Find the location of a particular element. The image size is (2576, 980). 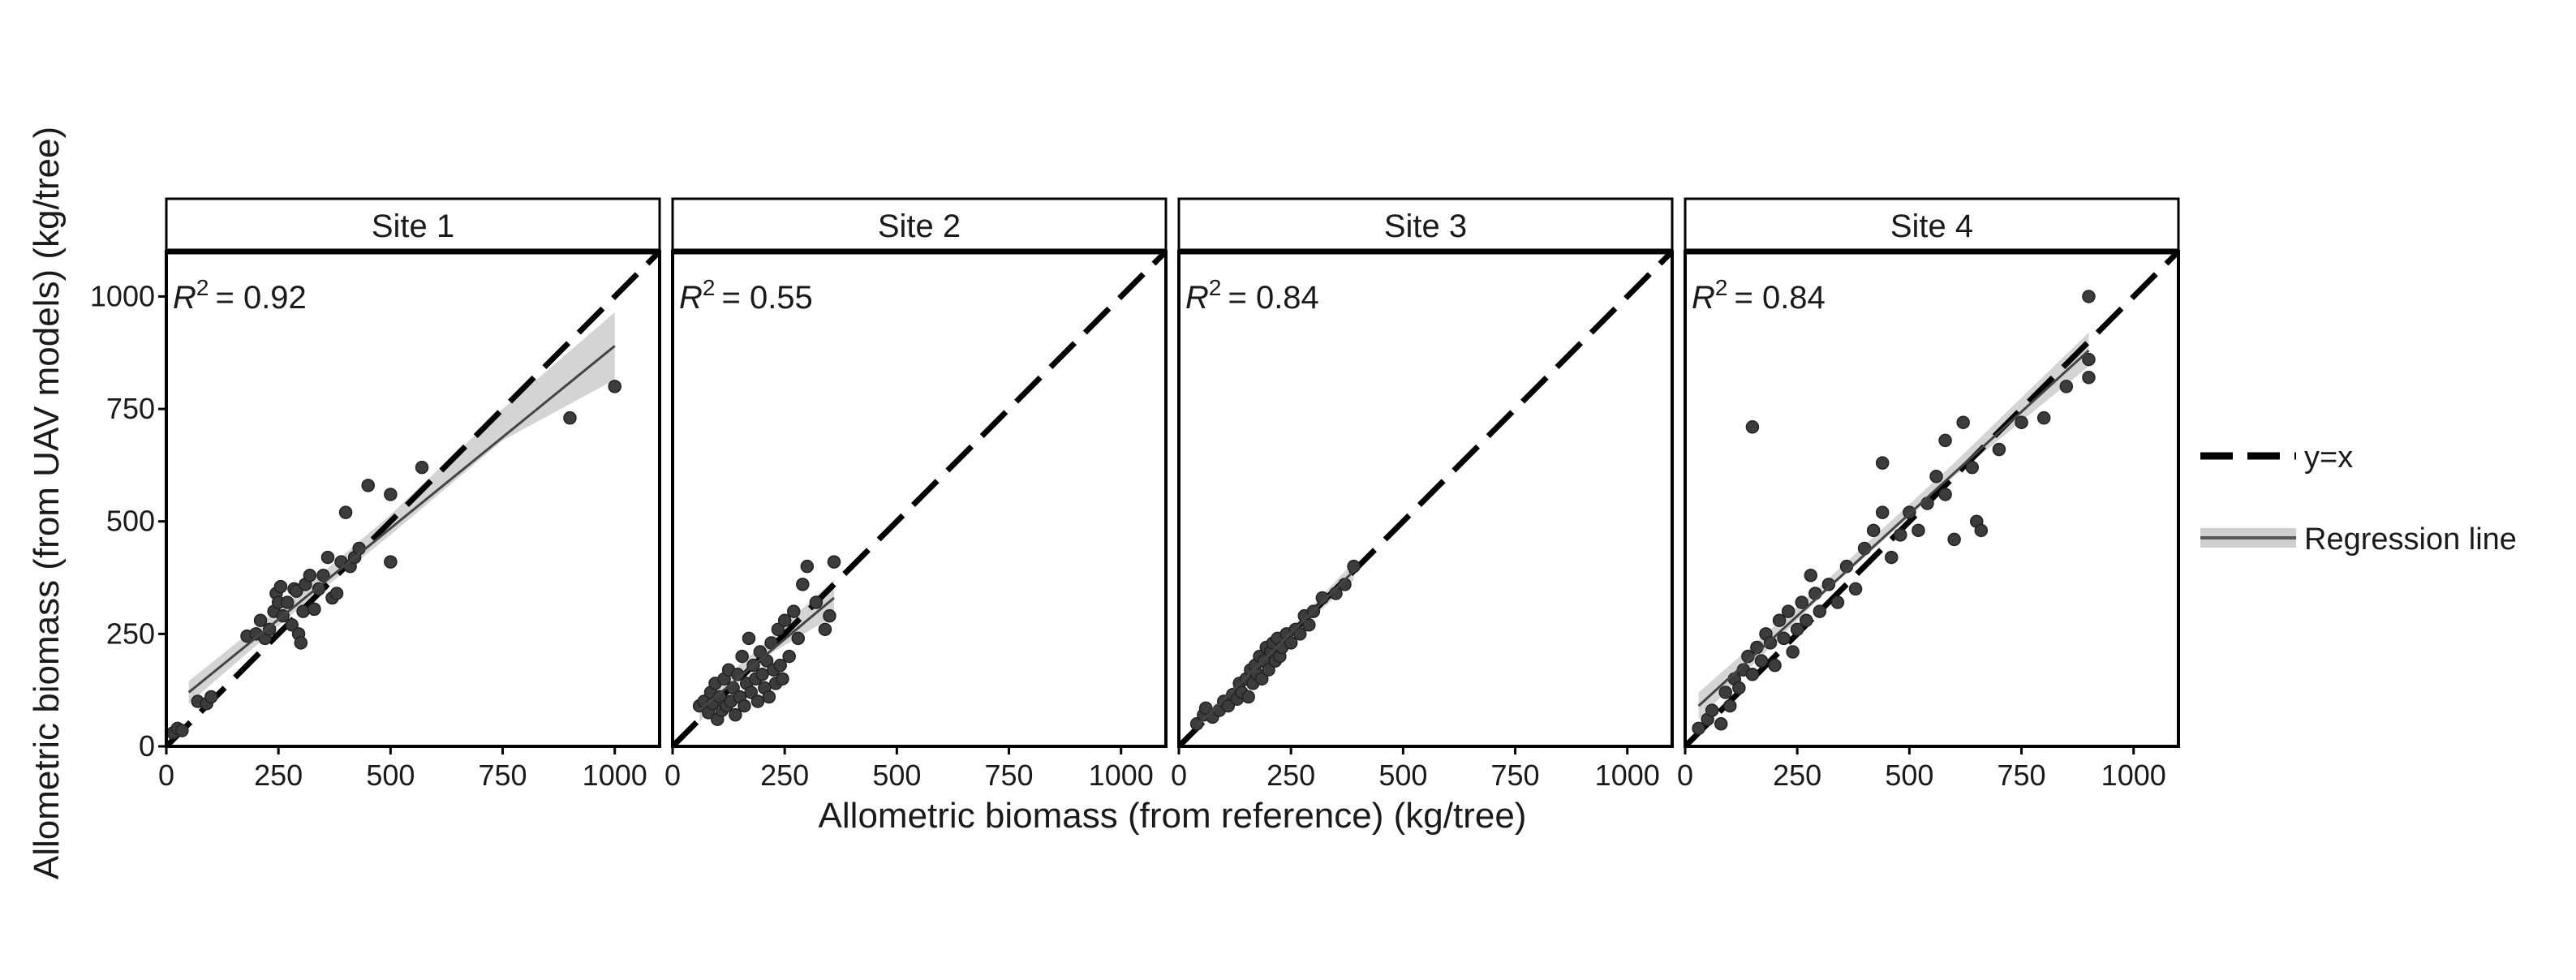

regression-line is located at coordinates (1893, 528).